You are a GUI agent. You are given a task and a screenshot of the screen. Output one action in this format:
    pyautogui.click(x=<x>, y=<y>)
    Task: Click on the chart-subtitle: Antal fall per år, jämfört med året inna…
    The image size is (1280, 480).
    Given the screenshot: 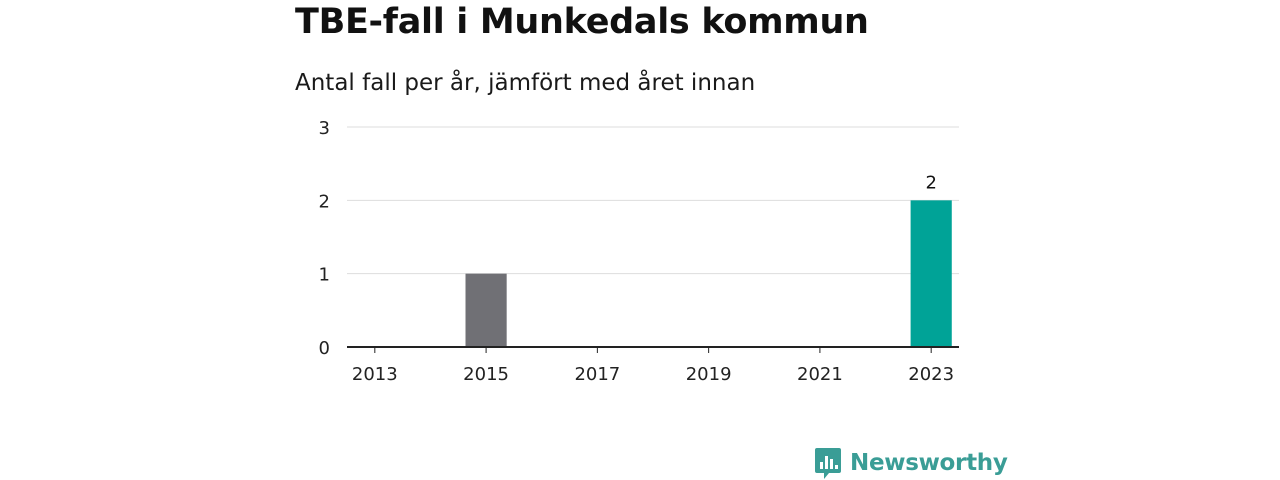 What is the action you would take?
    pyautogui.click(x=525, y=83)
    